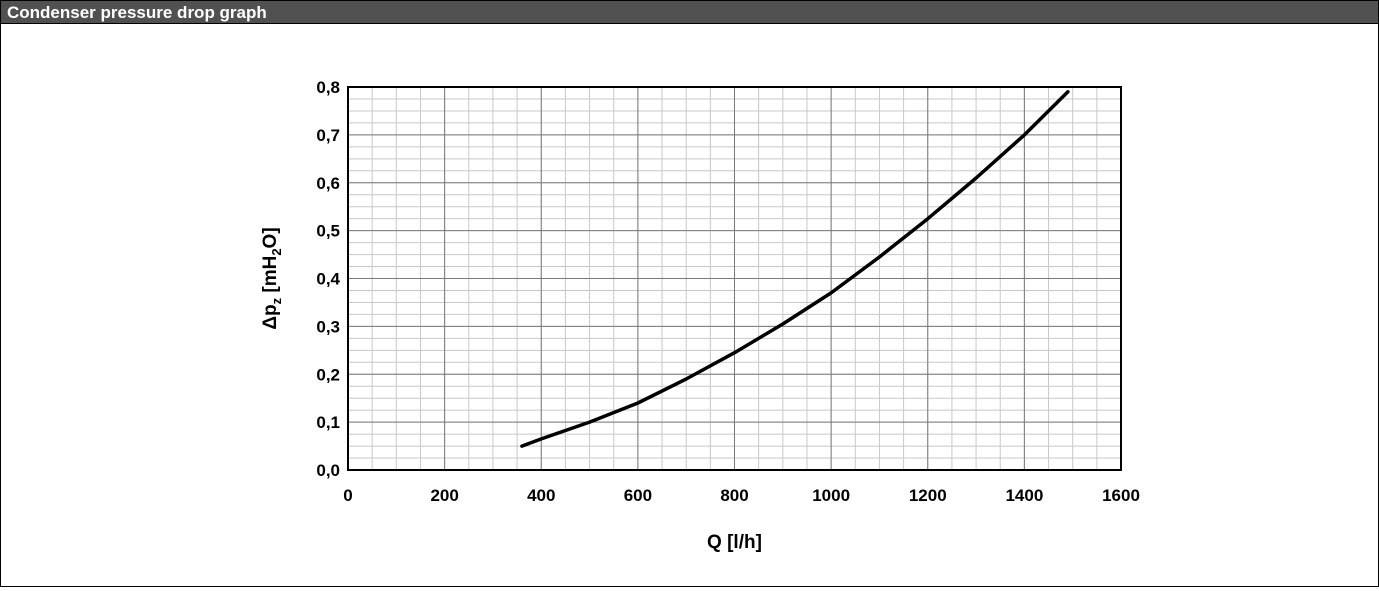  Describe the element at coordinates (328, 326) in the screenshot. I see `y-tick-label: 0,3` at that location.